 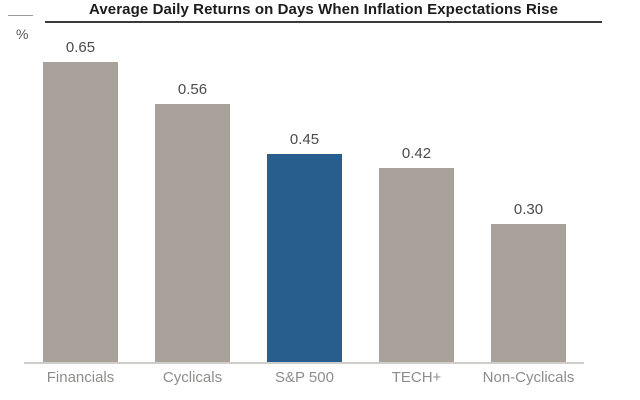 What do you see at coordinates (304, 363) in the screenshot?
I see `x-axis-line` at bounding box center [304, 363].